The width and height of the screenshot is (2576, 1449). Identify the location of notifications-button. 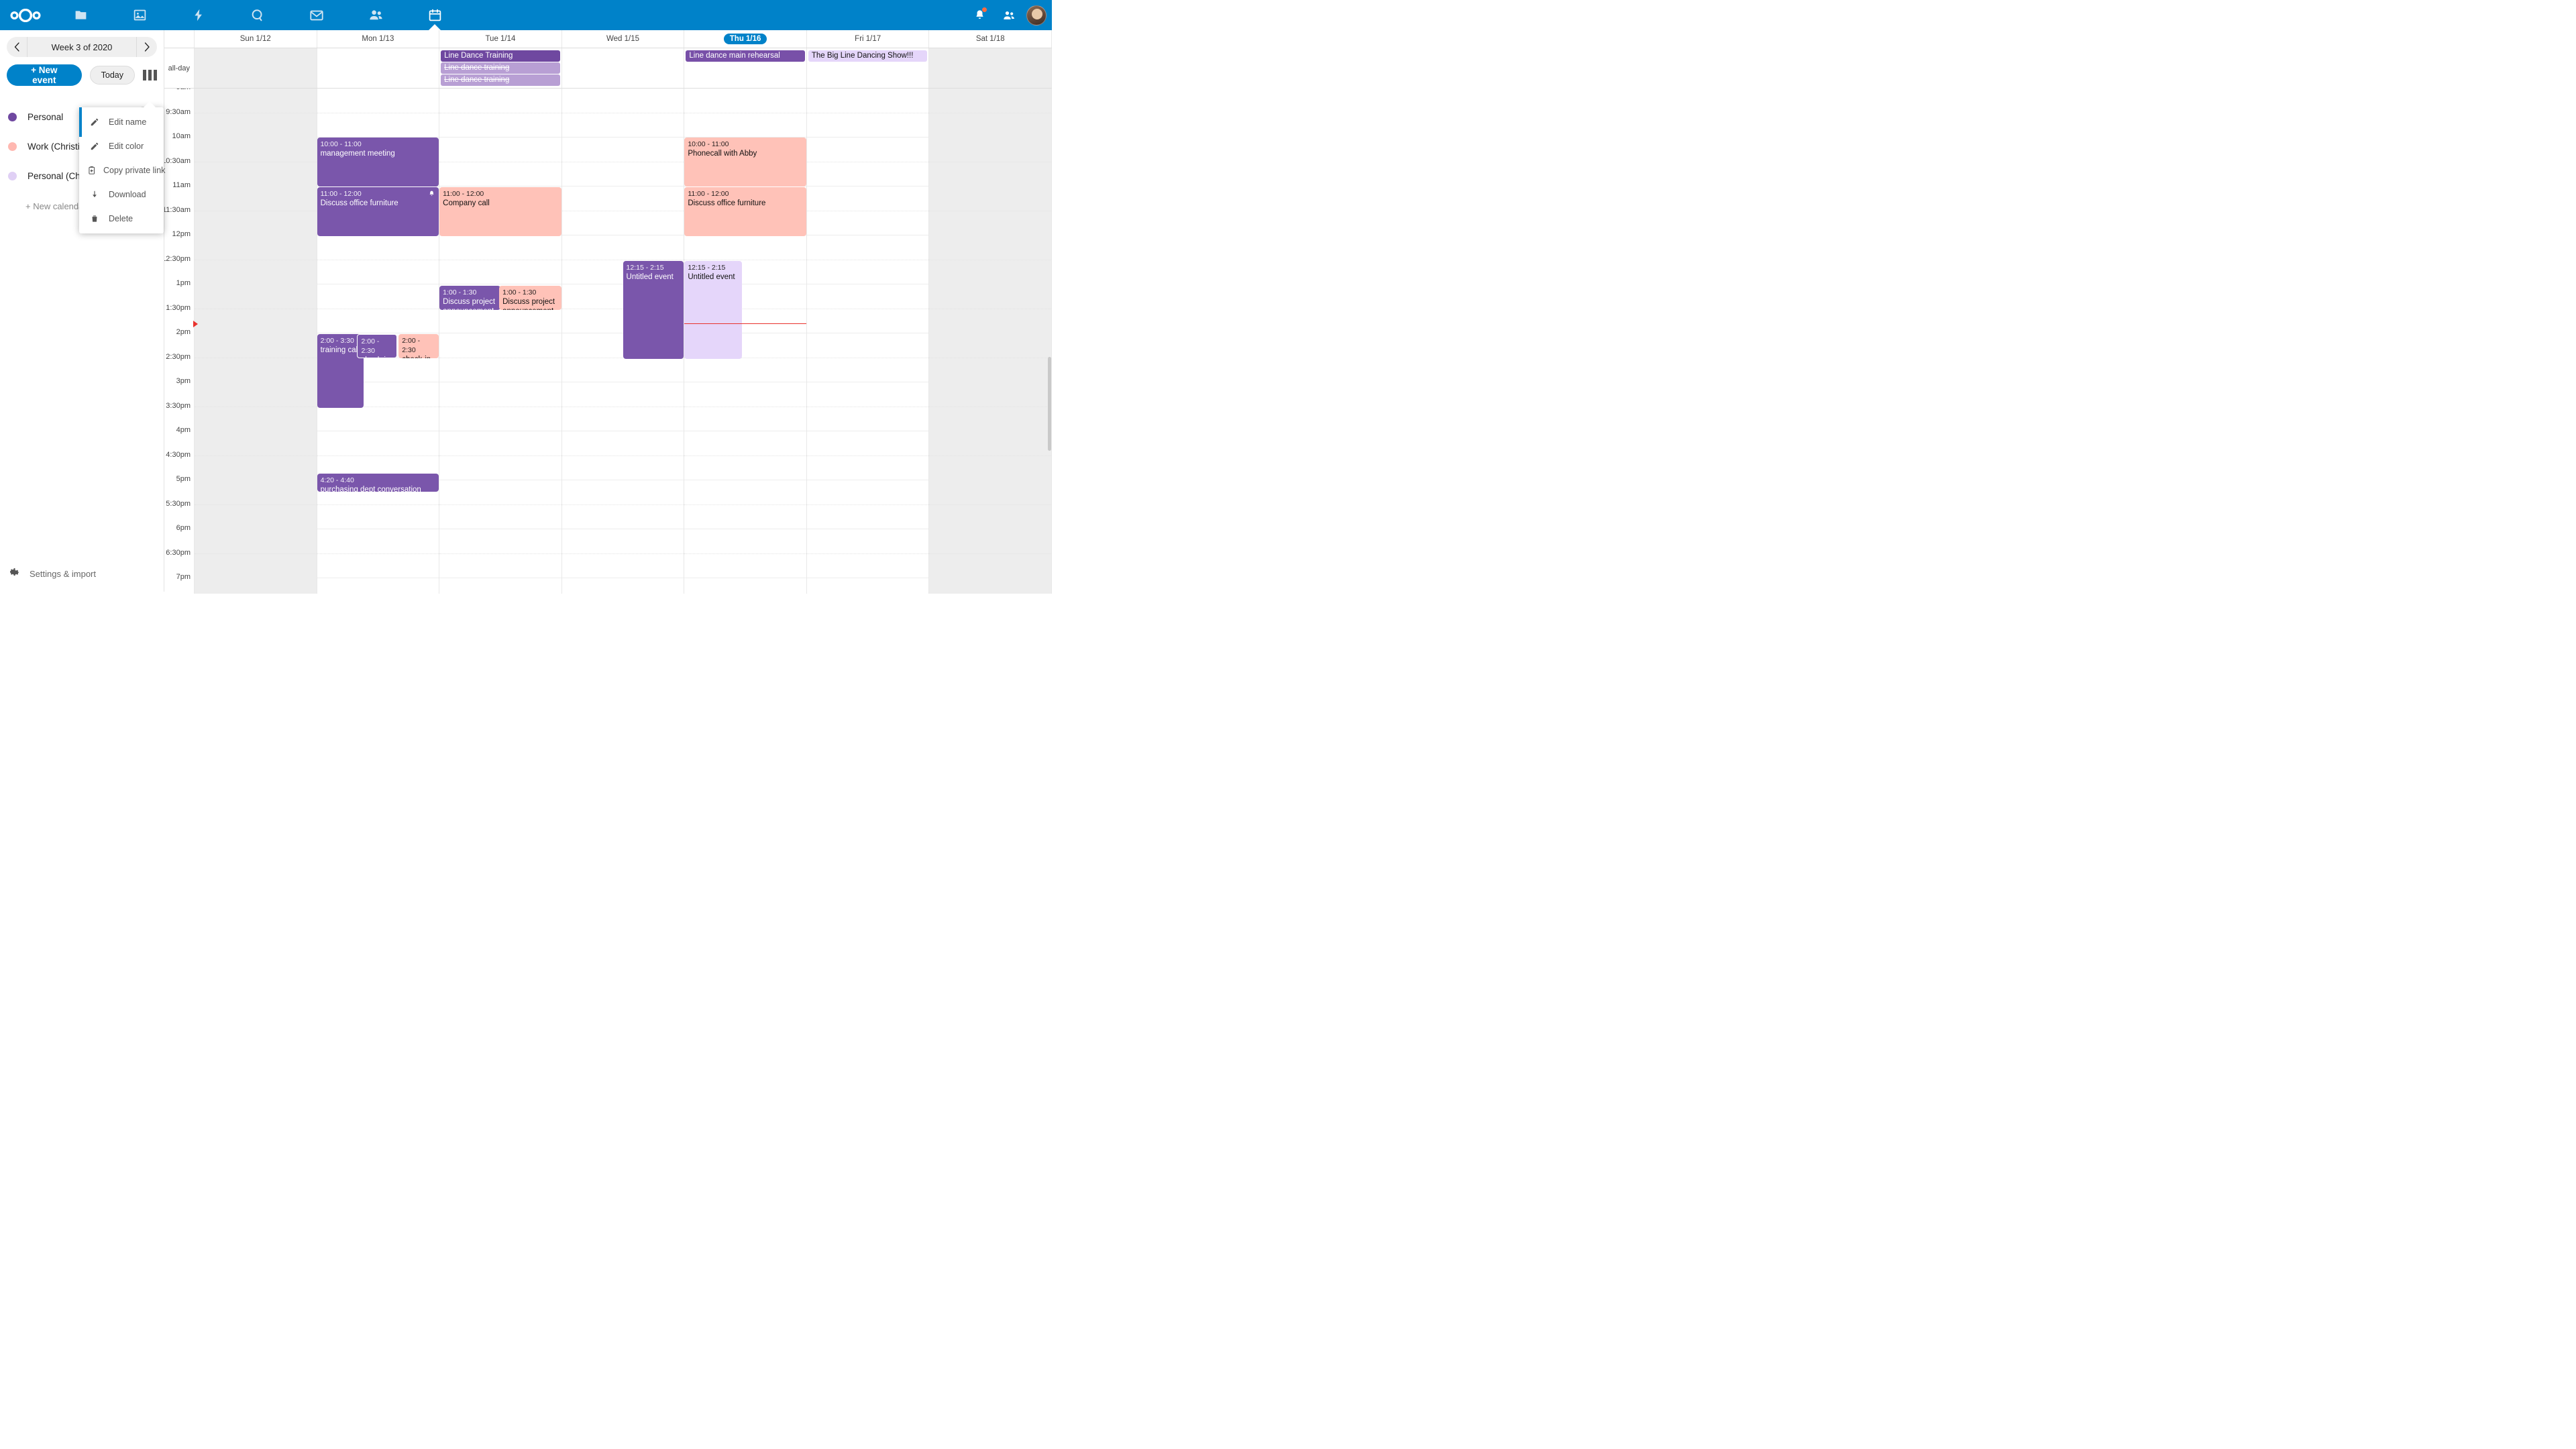
(979, 15).